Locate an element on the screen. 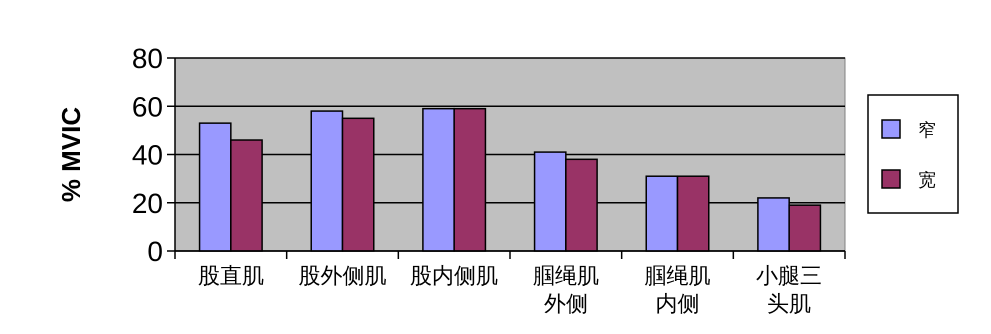 Image resolution: width=991 pixels, height=334 pixels. y-tick-label: 80 is located at coordinates (147, 58).